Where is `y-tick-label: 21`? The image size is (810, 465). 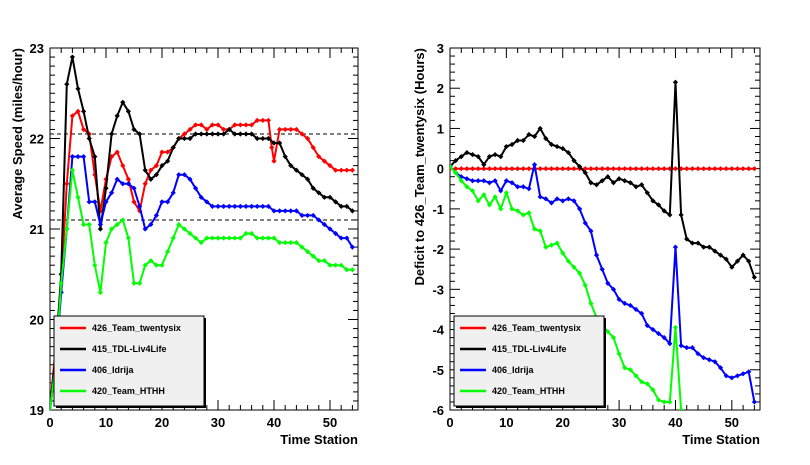
y-tick-label: 21 is located at coordinates (37, 229).